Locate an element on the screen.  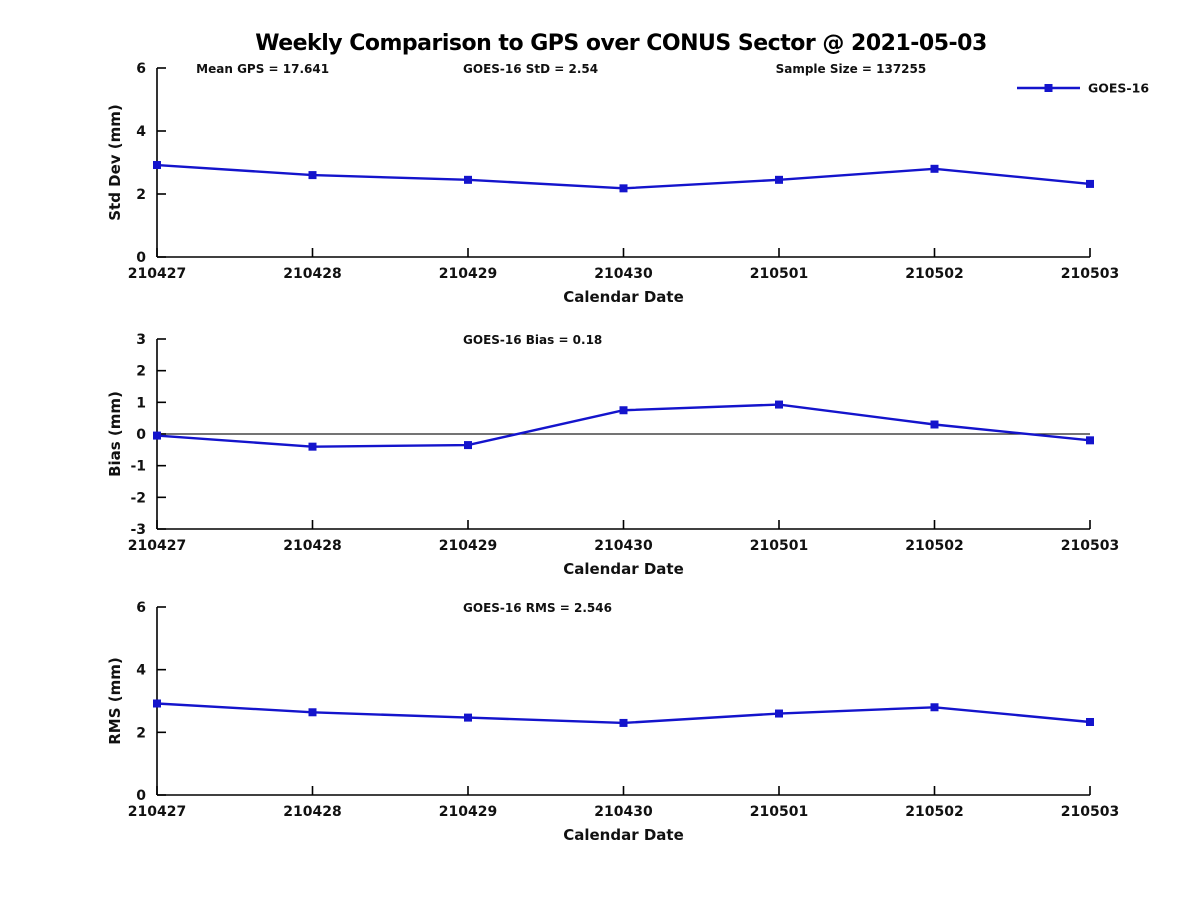
y-axis-title: RMS (mm) is located at coordinates (115, 700).